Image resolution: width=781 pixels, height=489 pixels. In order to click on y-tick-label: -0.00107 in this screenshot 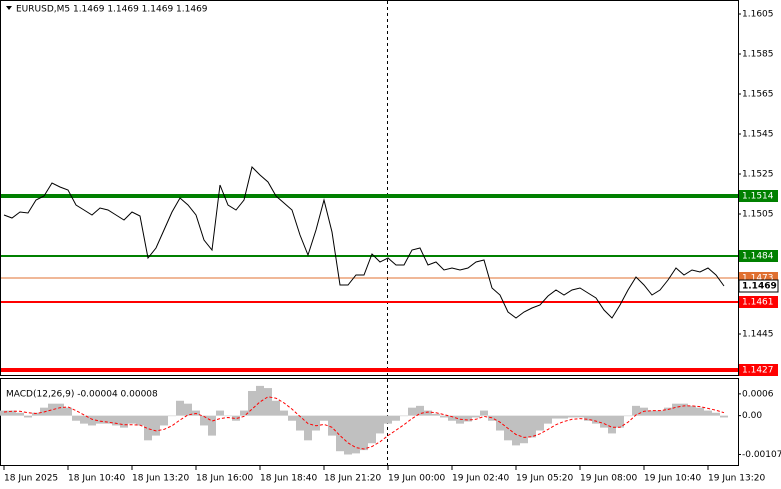, I will do `click(761, 455)`.